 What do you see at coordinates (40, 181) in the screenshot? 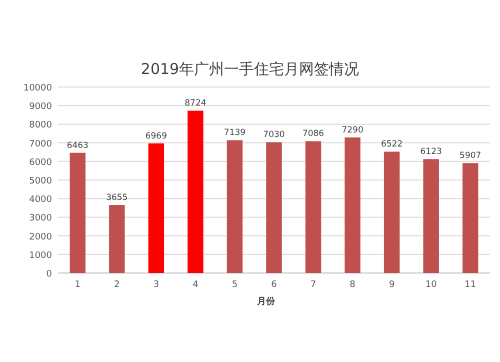
I see `y-tick-label: 5000` at bounding box center [40, 181].